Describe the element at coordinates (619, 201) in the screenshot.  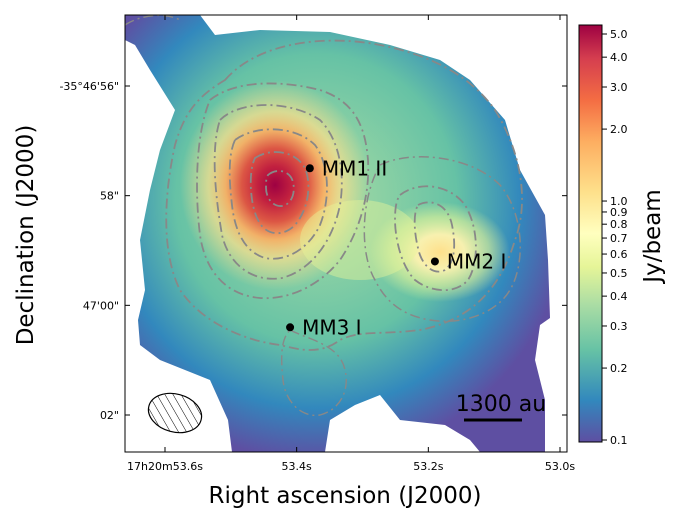
I see `colorbar-tick-label: 1.0` at that location.